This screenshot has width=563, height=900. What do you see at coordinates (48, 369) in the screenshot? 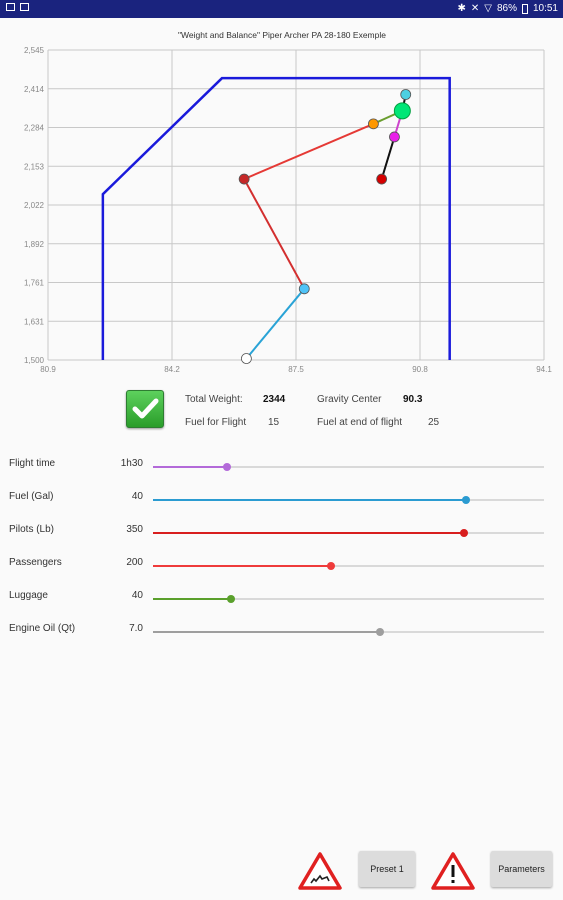
I see `x-tick-label: 80.9` at bounding box center [48, 369].